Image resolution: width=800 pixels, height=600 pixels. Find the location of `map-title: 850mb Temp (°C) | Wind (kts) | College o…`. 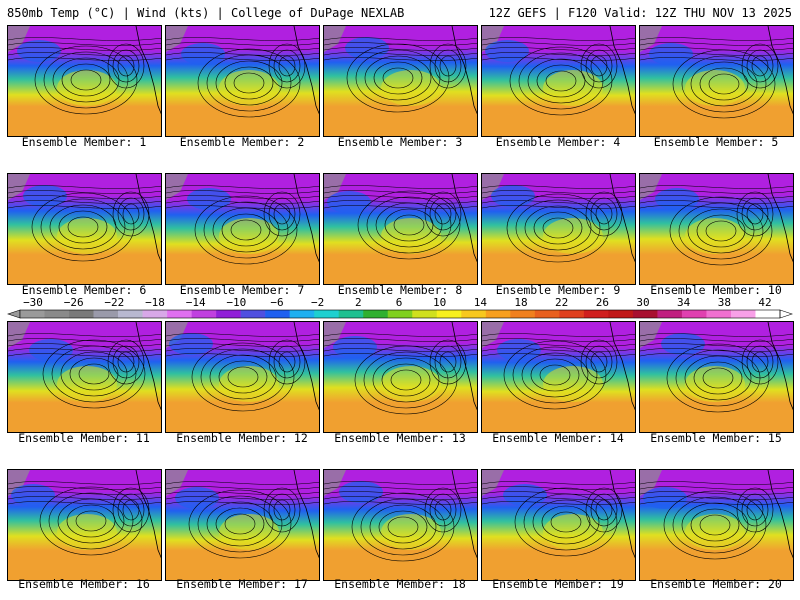

map-title: 850mb Temp (°C) | Wind (kts) | College o… is located at coordinates (206, 13).